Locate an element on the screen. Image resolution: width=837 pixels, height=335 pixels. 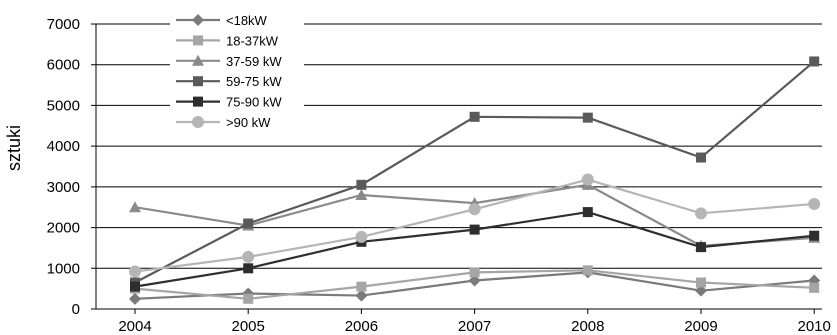
y-tick-labels: 0 1000 2000 3000 4000 5000 6000 7000 is located at coordinates (63, 167).